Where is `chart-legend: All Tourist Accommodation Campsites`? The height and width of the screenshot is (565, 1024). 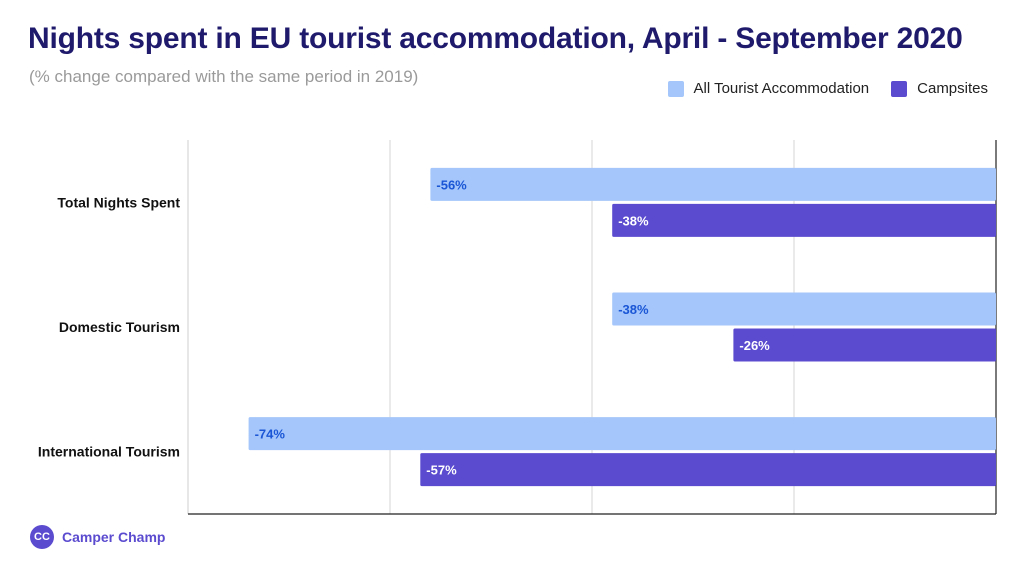
chart-legend: All Tourist Accommodation Campsites is located at coordinates (827, 88).